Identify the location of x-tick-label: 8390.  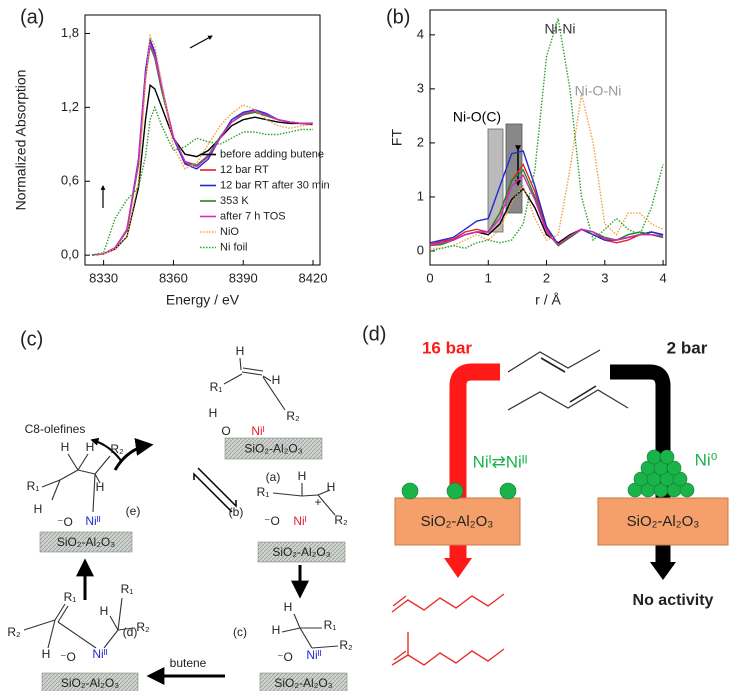
(243, 277).